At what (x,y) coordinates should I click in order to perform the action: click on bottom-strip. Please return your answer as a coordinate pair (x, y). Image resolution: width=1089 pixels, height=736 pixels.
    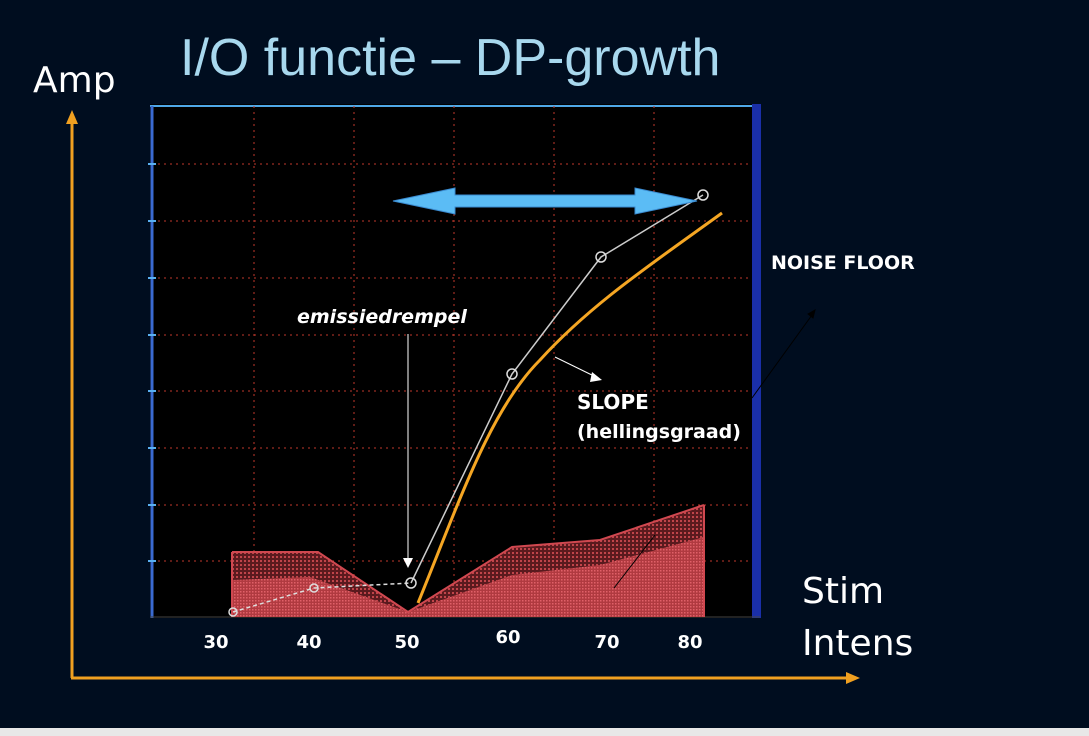
    Looking at the image, I should click on (544, 732).